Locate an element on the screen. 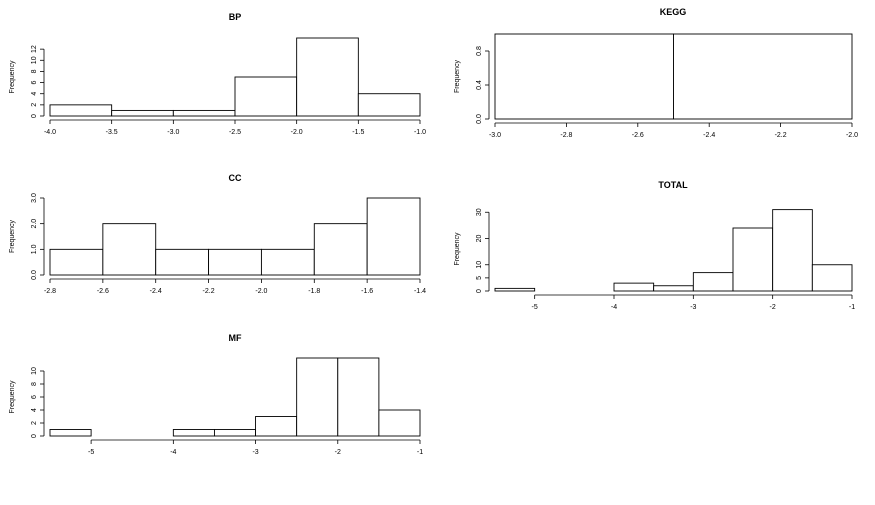  x-tick-label: -1.0 is located at coordinates (420, 132).